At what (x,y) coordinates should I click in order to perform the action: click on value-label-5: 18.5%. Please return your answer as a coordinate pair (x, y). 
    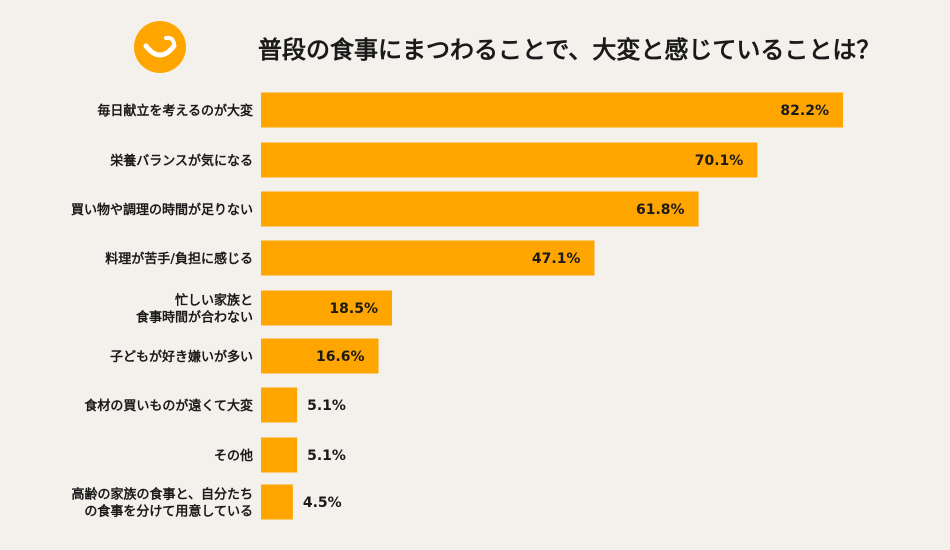
    Looking at the image, I should click on (353, 309).